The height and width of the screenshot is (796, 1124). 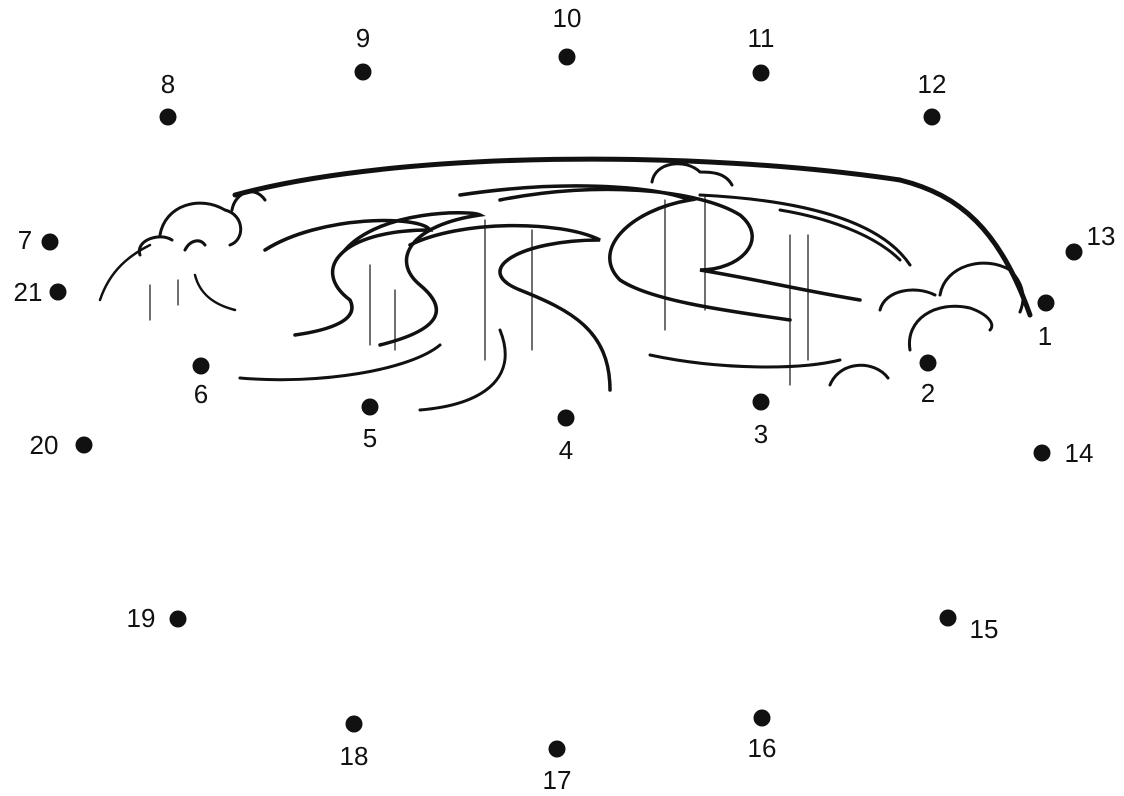 I want to click on dot-number: 16, so click(x=762, y=748).